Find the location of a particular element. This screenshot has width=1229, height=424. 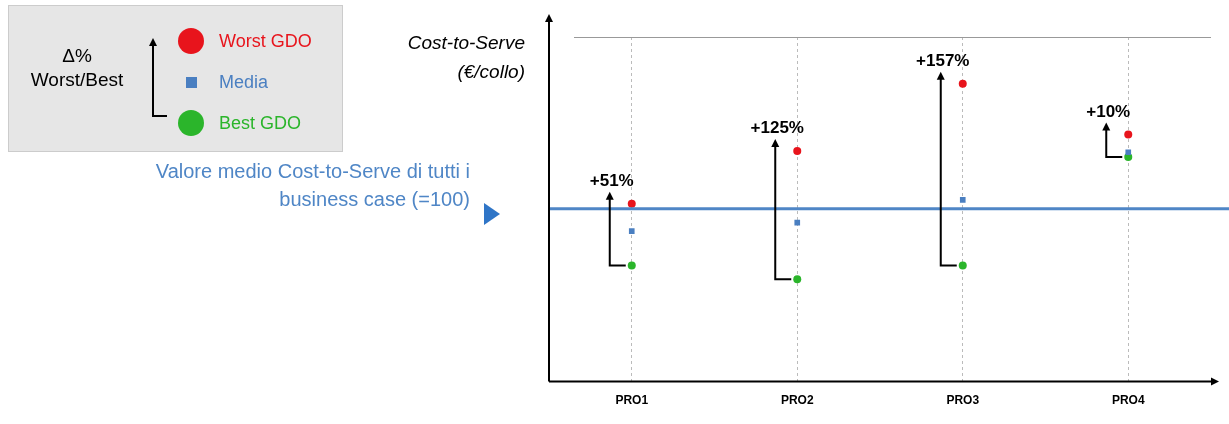

legend-label: Worst GDO is located at coordinates (265, 41).